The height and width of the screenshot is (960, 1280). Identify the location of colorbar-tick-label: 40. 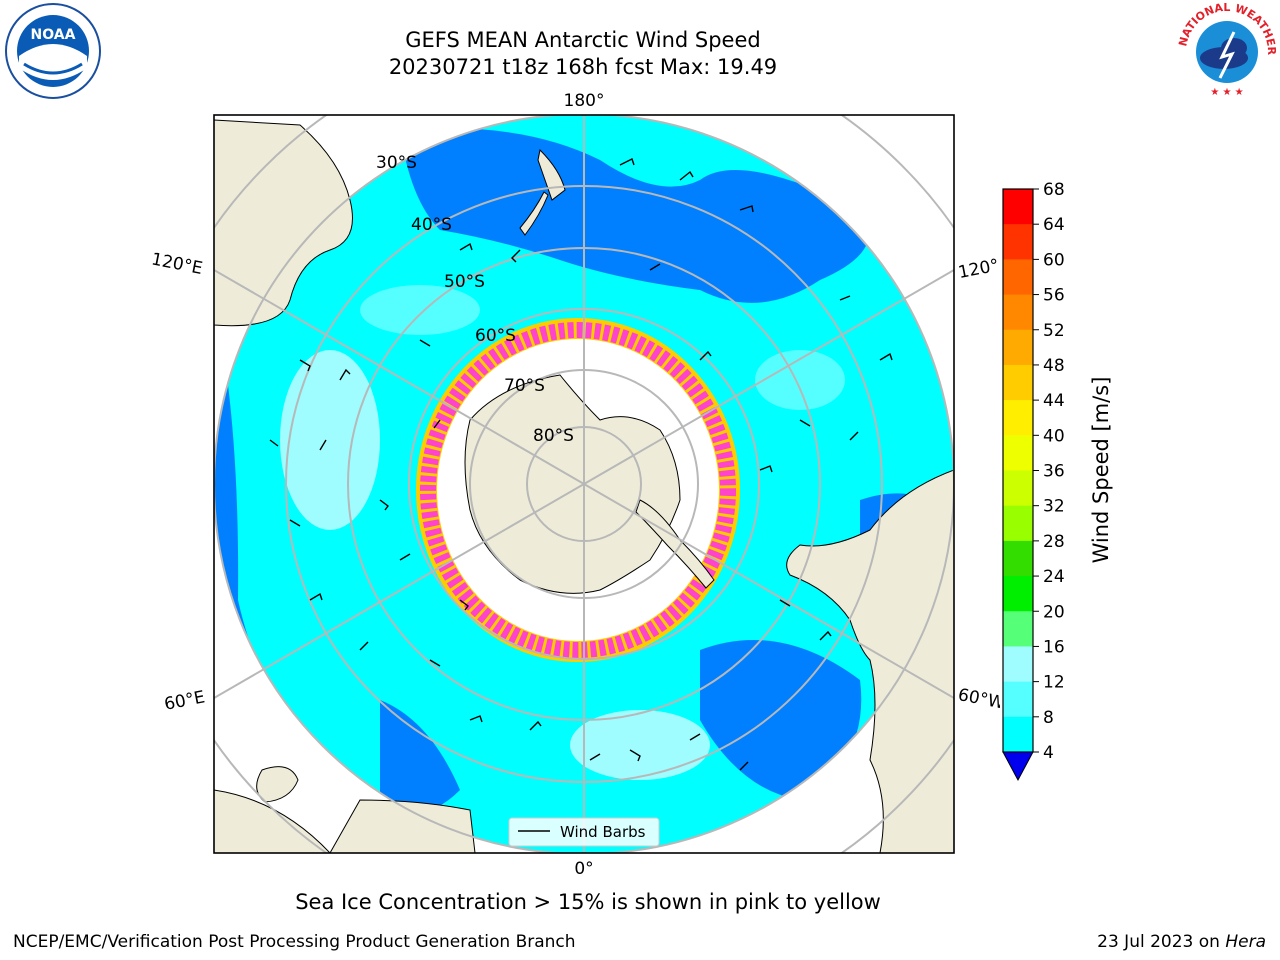
(1054, 436).